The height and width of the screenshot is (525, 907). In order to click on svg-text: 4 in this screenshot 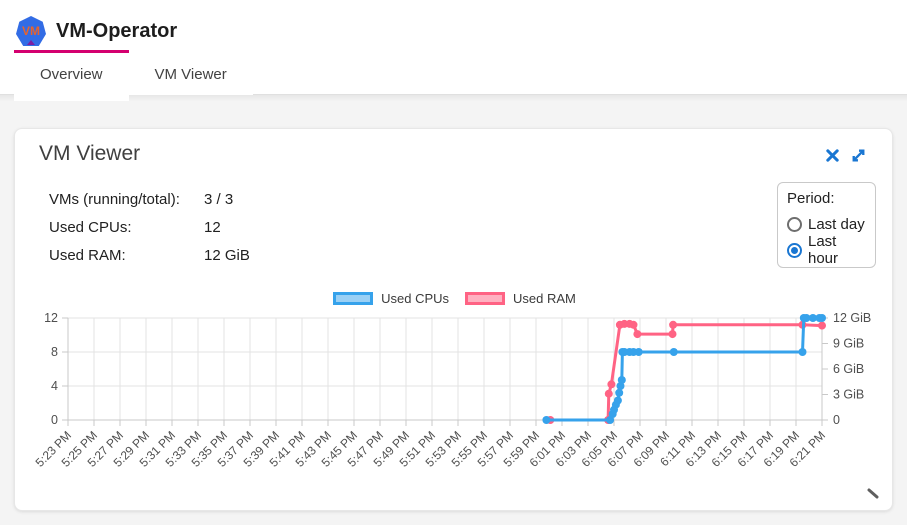, I will do `click(54, 386)`.